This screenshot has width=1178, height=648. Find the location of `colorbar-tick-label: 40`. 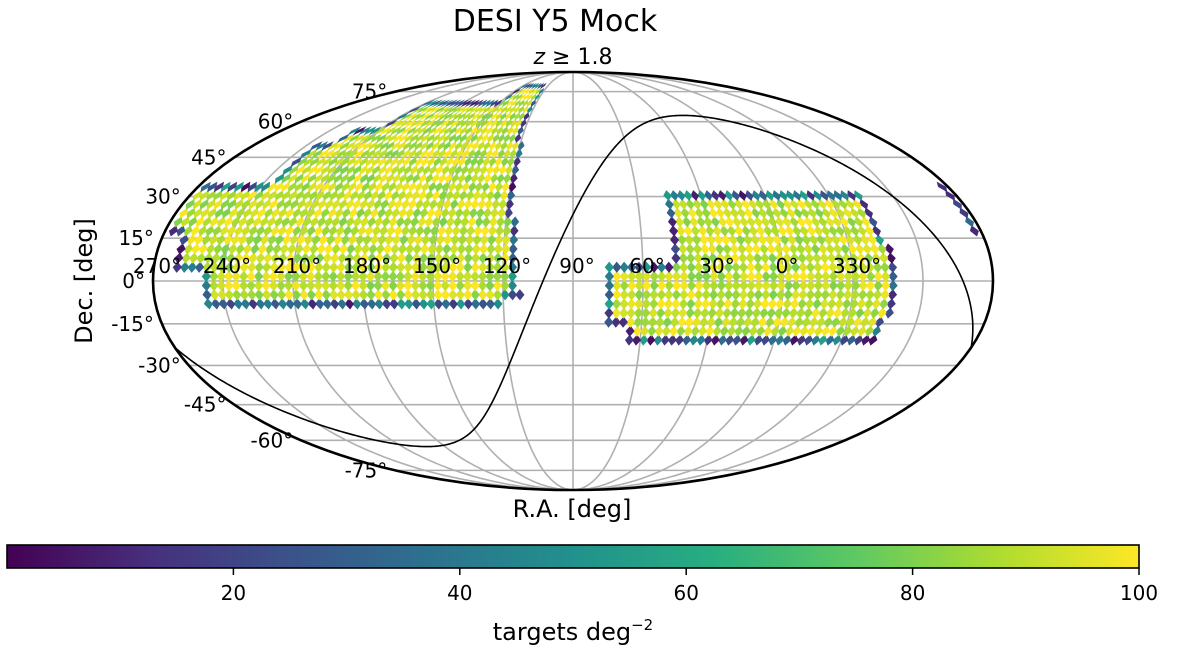

colorbar-tick-label: 40 is located at coordinates (459, 593).